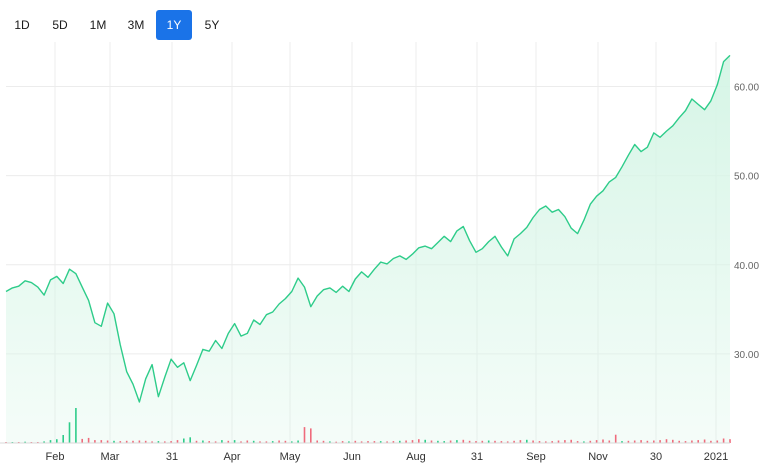  Describe the element at coordinates (598, 457) in the screenshot. I see `x-tick-label: Nov` at that location.